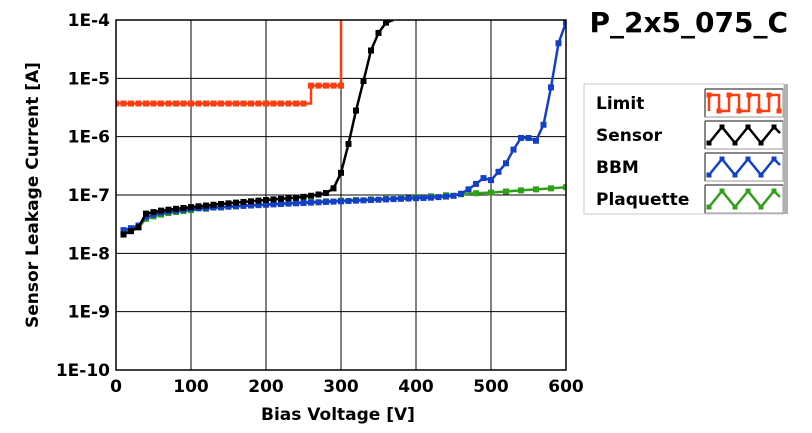 This screenshot has height=433, width=812. What do you see at coordinates (89, 21) in the screenshot?
I see `y-tick-label: 1E-4` at bounding box center [89, 21].